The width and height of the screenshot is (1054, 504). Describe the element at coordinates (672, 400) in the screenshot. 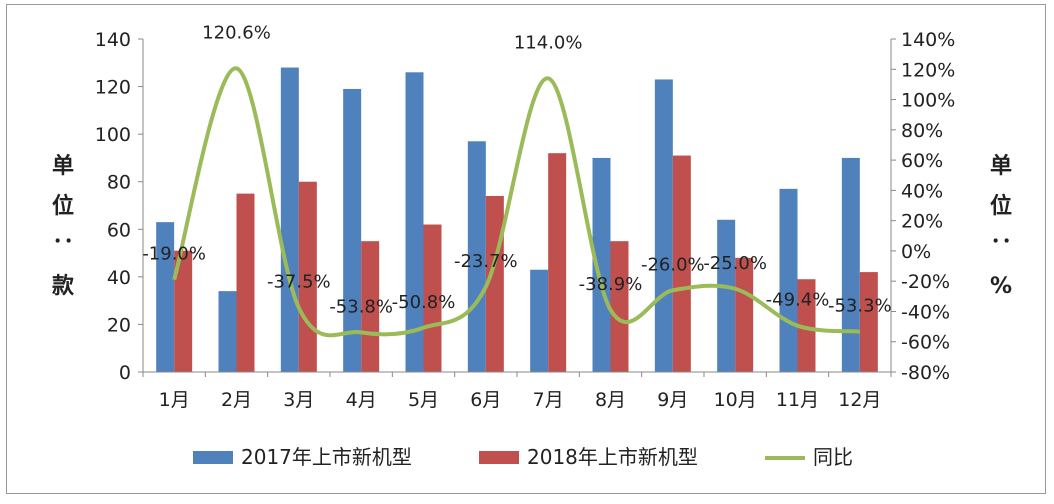

I see `x-tick-label: 9月` at that location.